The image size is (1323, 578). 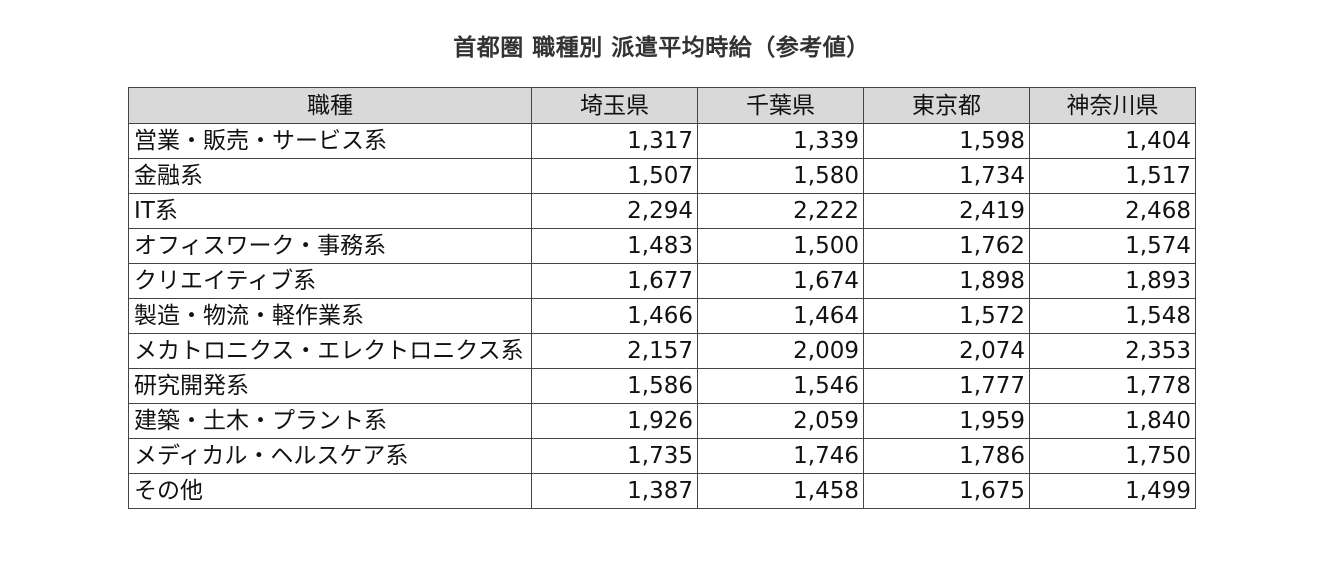 I want to click on table-row: 金融系 1,507 1,580 1,734 1,517, so click(x=662, y=176).